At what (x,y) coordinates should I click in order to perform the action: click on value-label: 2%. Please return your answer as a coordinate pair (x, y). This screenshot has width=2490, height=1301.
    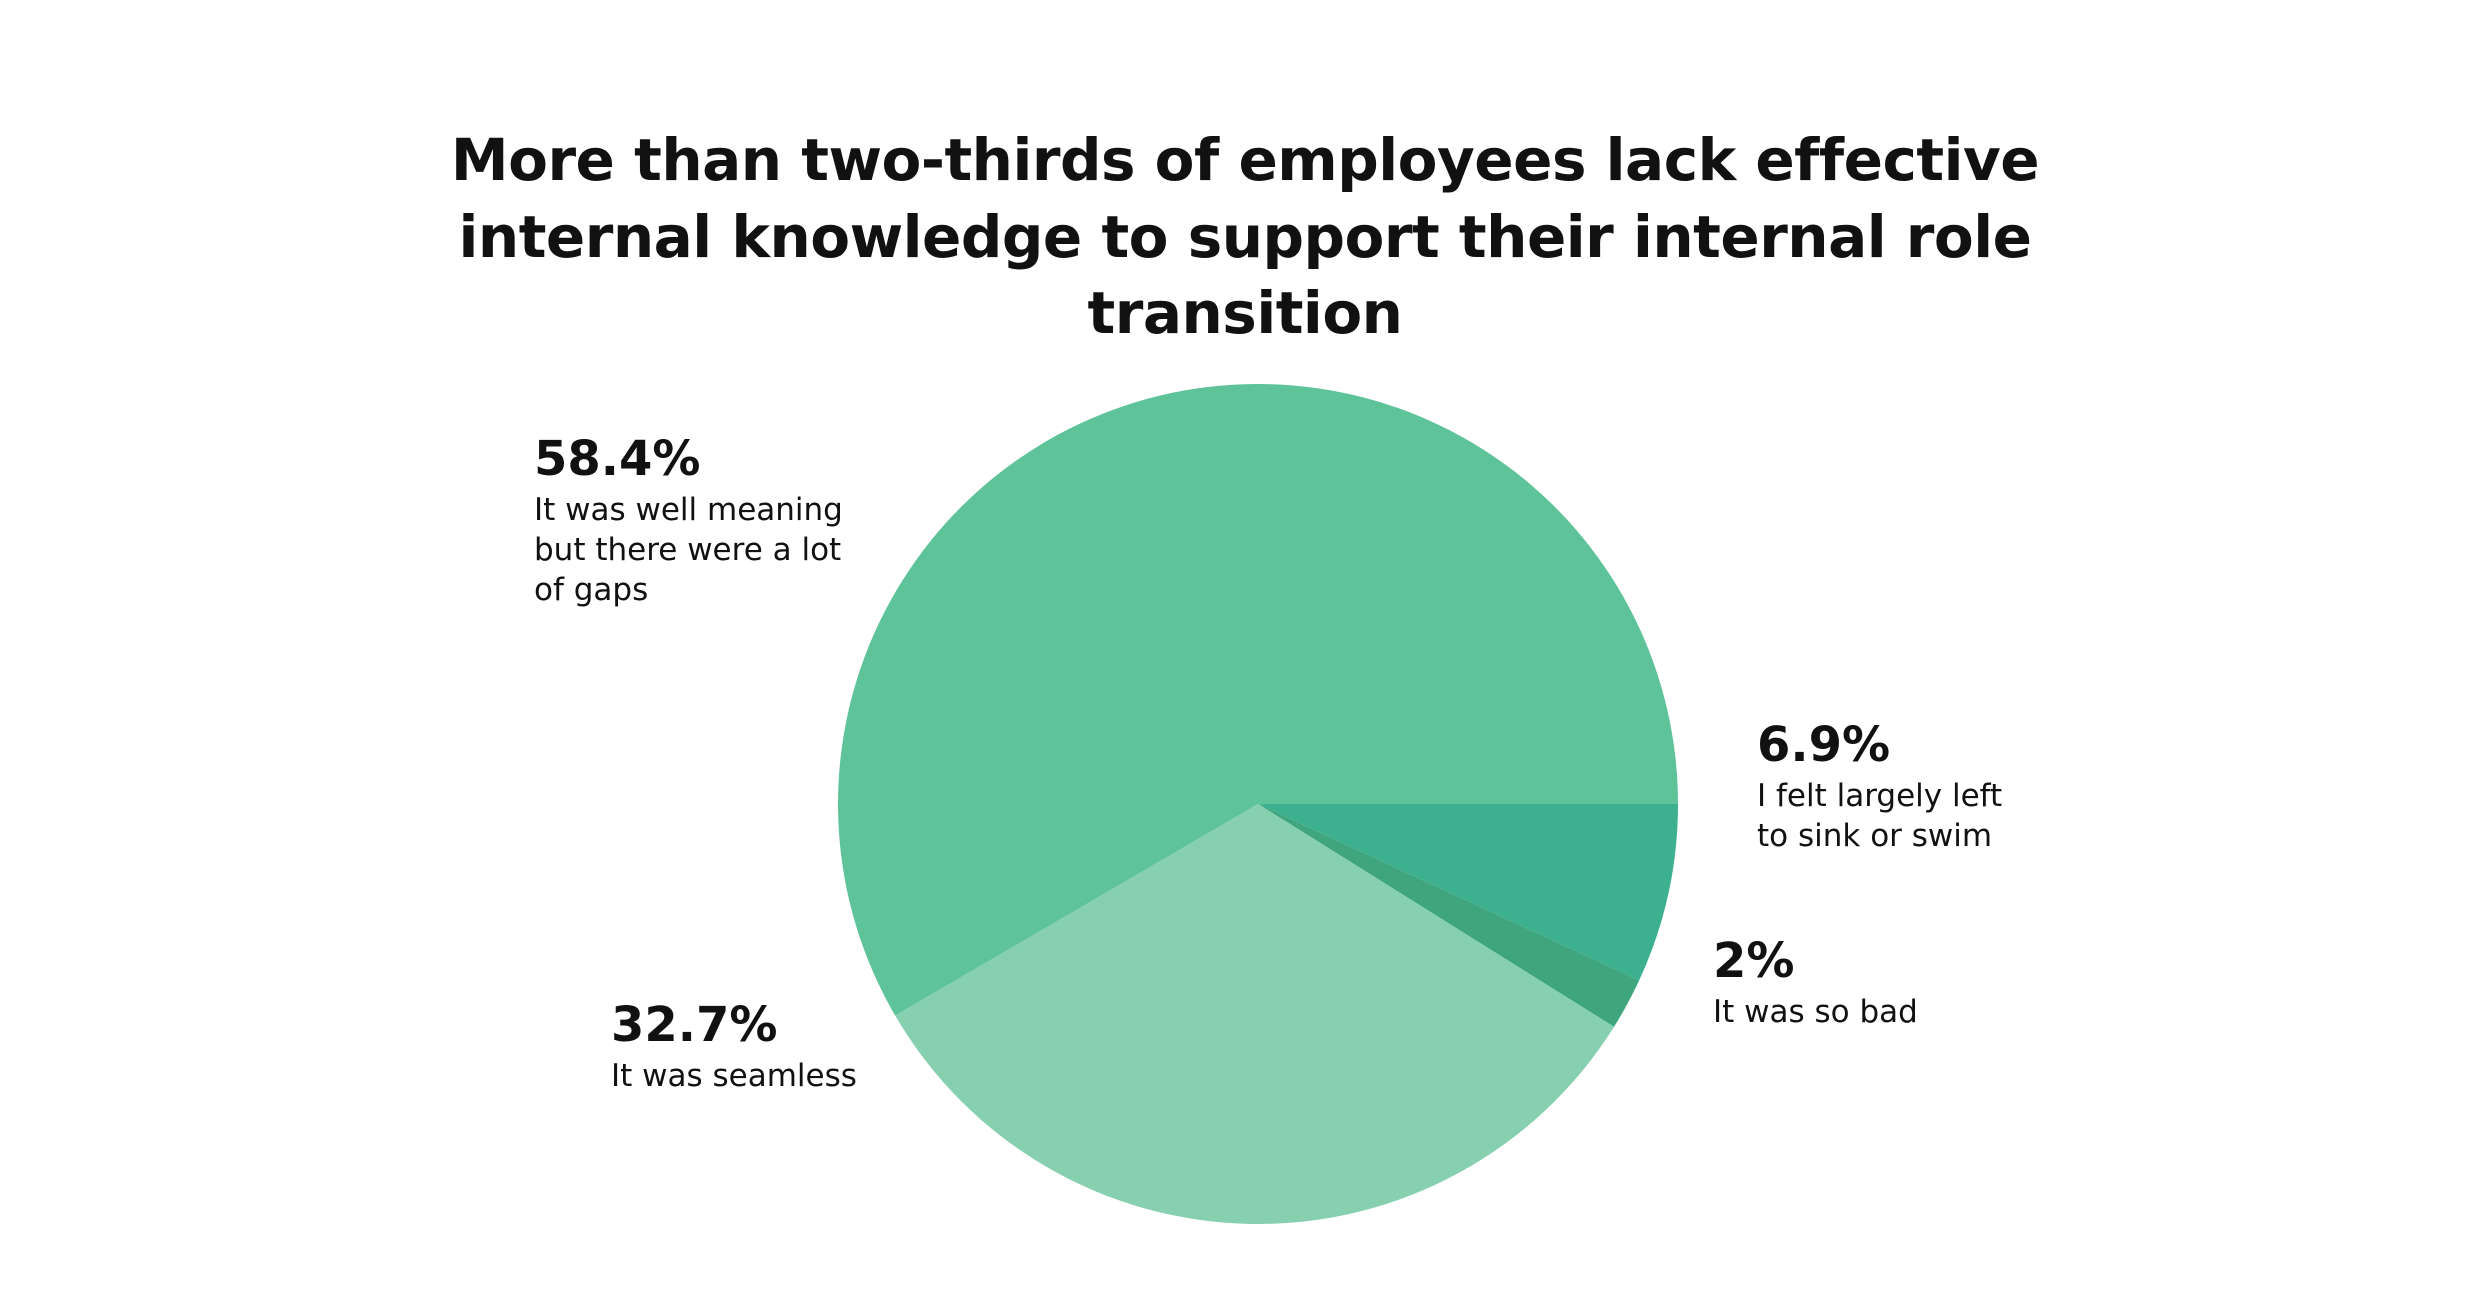
    Looking at the image, I should click on (1754, 961).